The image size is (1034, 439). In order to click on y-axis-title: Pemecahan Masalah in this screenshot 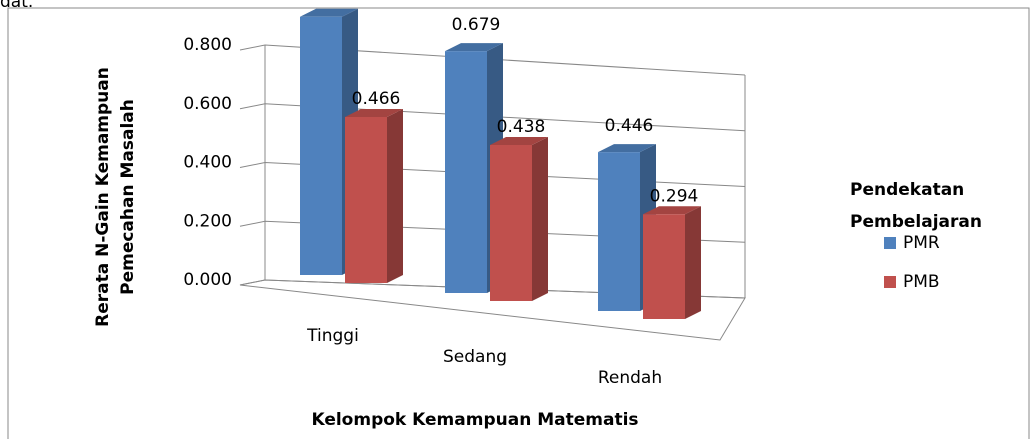, I will do `click(128, 197)`.